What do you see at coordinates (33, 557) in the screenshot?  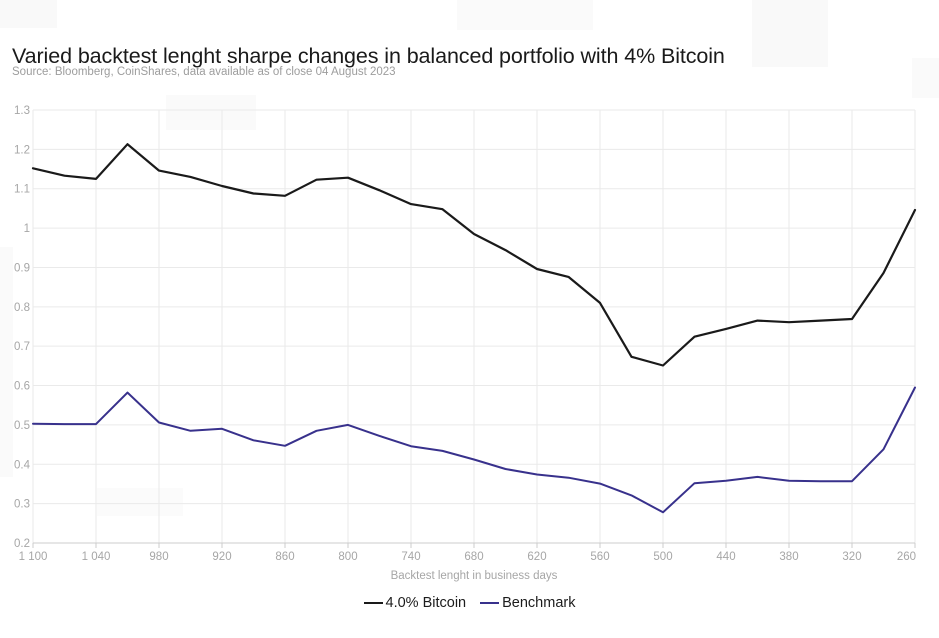 I see `svg-text: 1 100` at bounding box center [33, 557].